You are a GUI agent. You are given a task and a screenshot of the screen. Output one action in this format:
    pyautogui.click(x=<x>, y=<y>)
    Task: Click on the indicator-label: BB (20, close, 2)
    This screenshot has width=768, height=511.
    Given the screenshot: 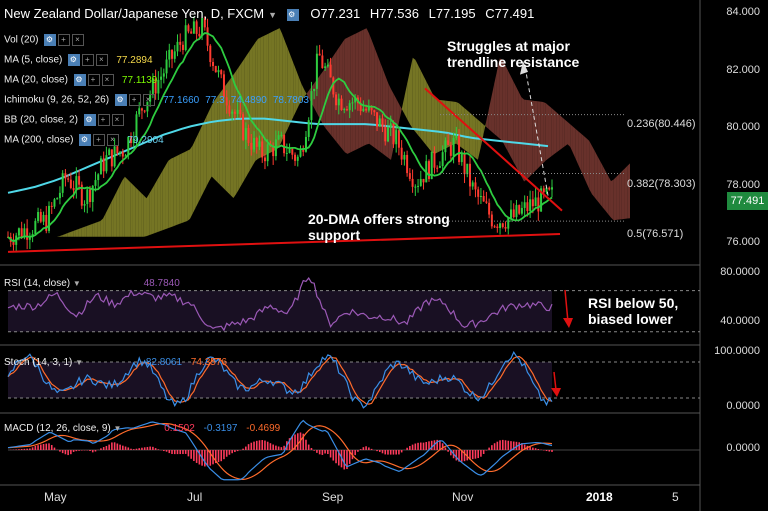 What is the action you would take?
    pyautogui.click(x=41, y=120)
    